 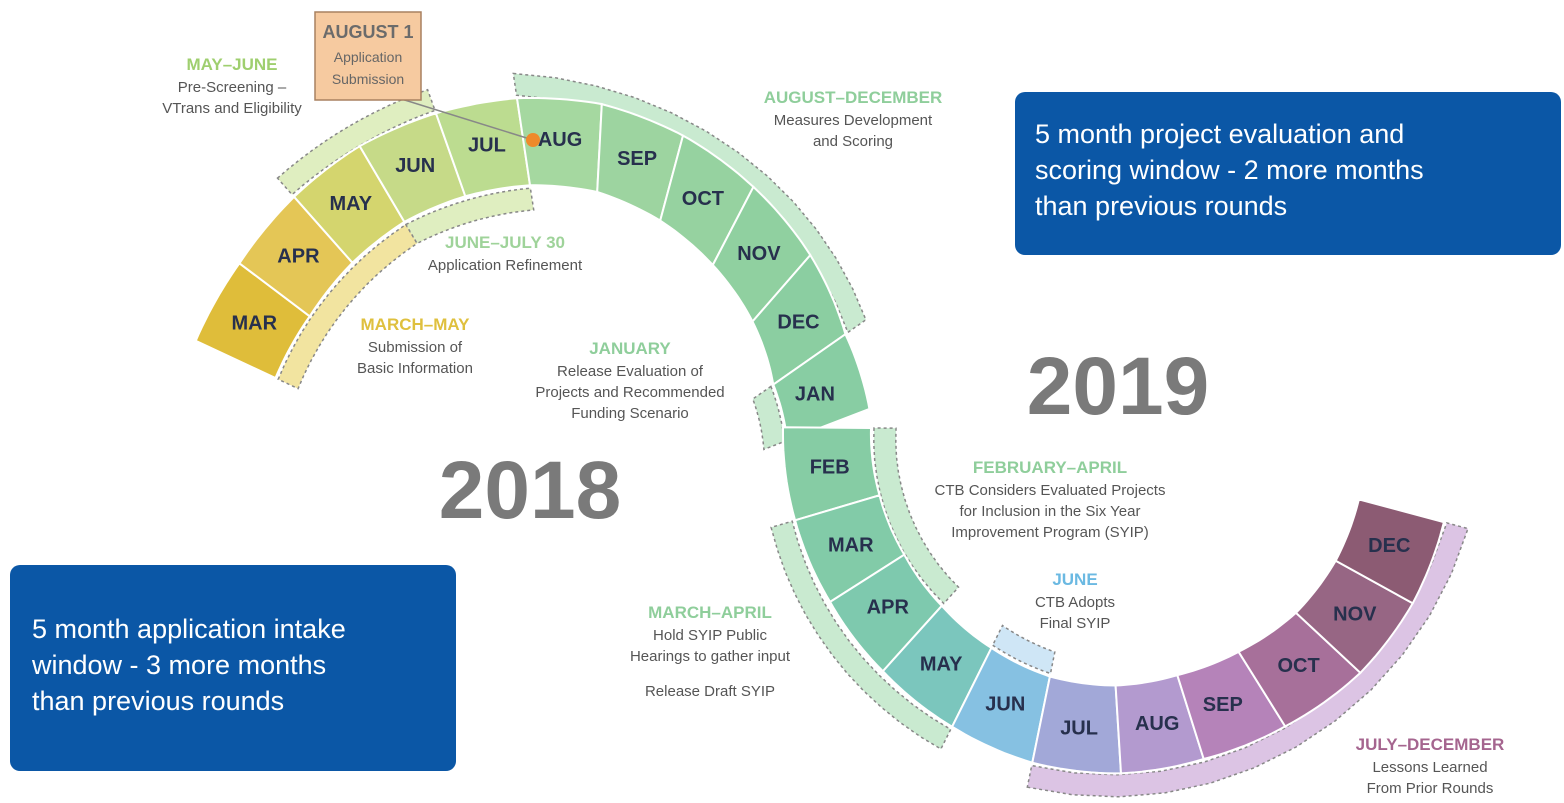 What do you see at coordinates (533, 140) in the screenshot?
I see `submission-dot` at bounding box center [533, 140].